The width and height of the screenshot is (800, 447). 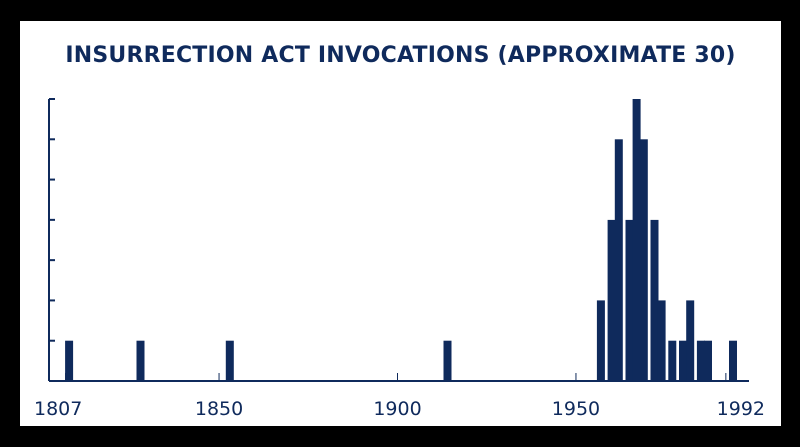 What do you see at coordinates (397, 409) in the screenshot?
I see `x-tick-label: 1900` at bounding box center [397, 409].